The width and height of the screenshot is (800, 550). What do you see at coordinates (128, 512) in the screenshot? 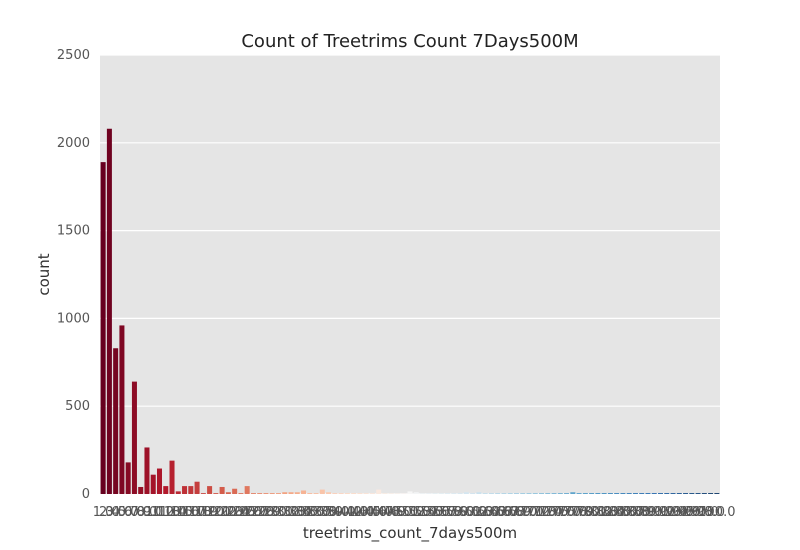
I see `x-tick-label: 5.0` at bounding box center [128, 512].